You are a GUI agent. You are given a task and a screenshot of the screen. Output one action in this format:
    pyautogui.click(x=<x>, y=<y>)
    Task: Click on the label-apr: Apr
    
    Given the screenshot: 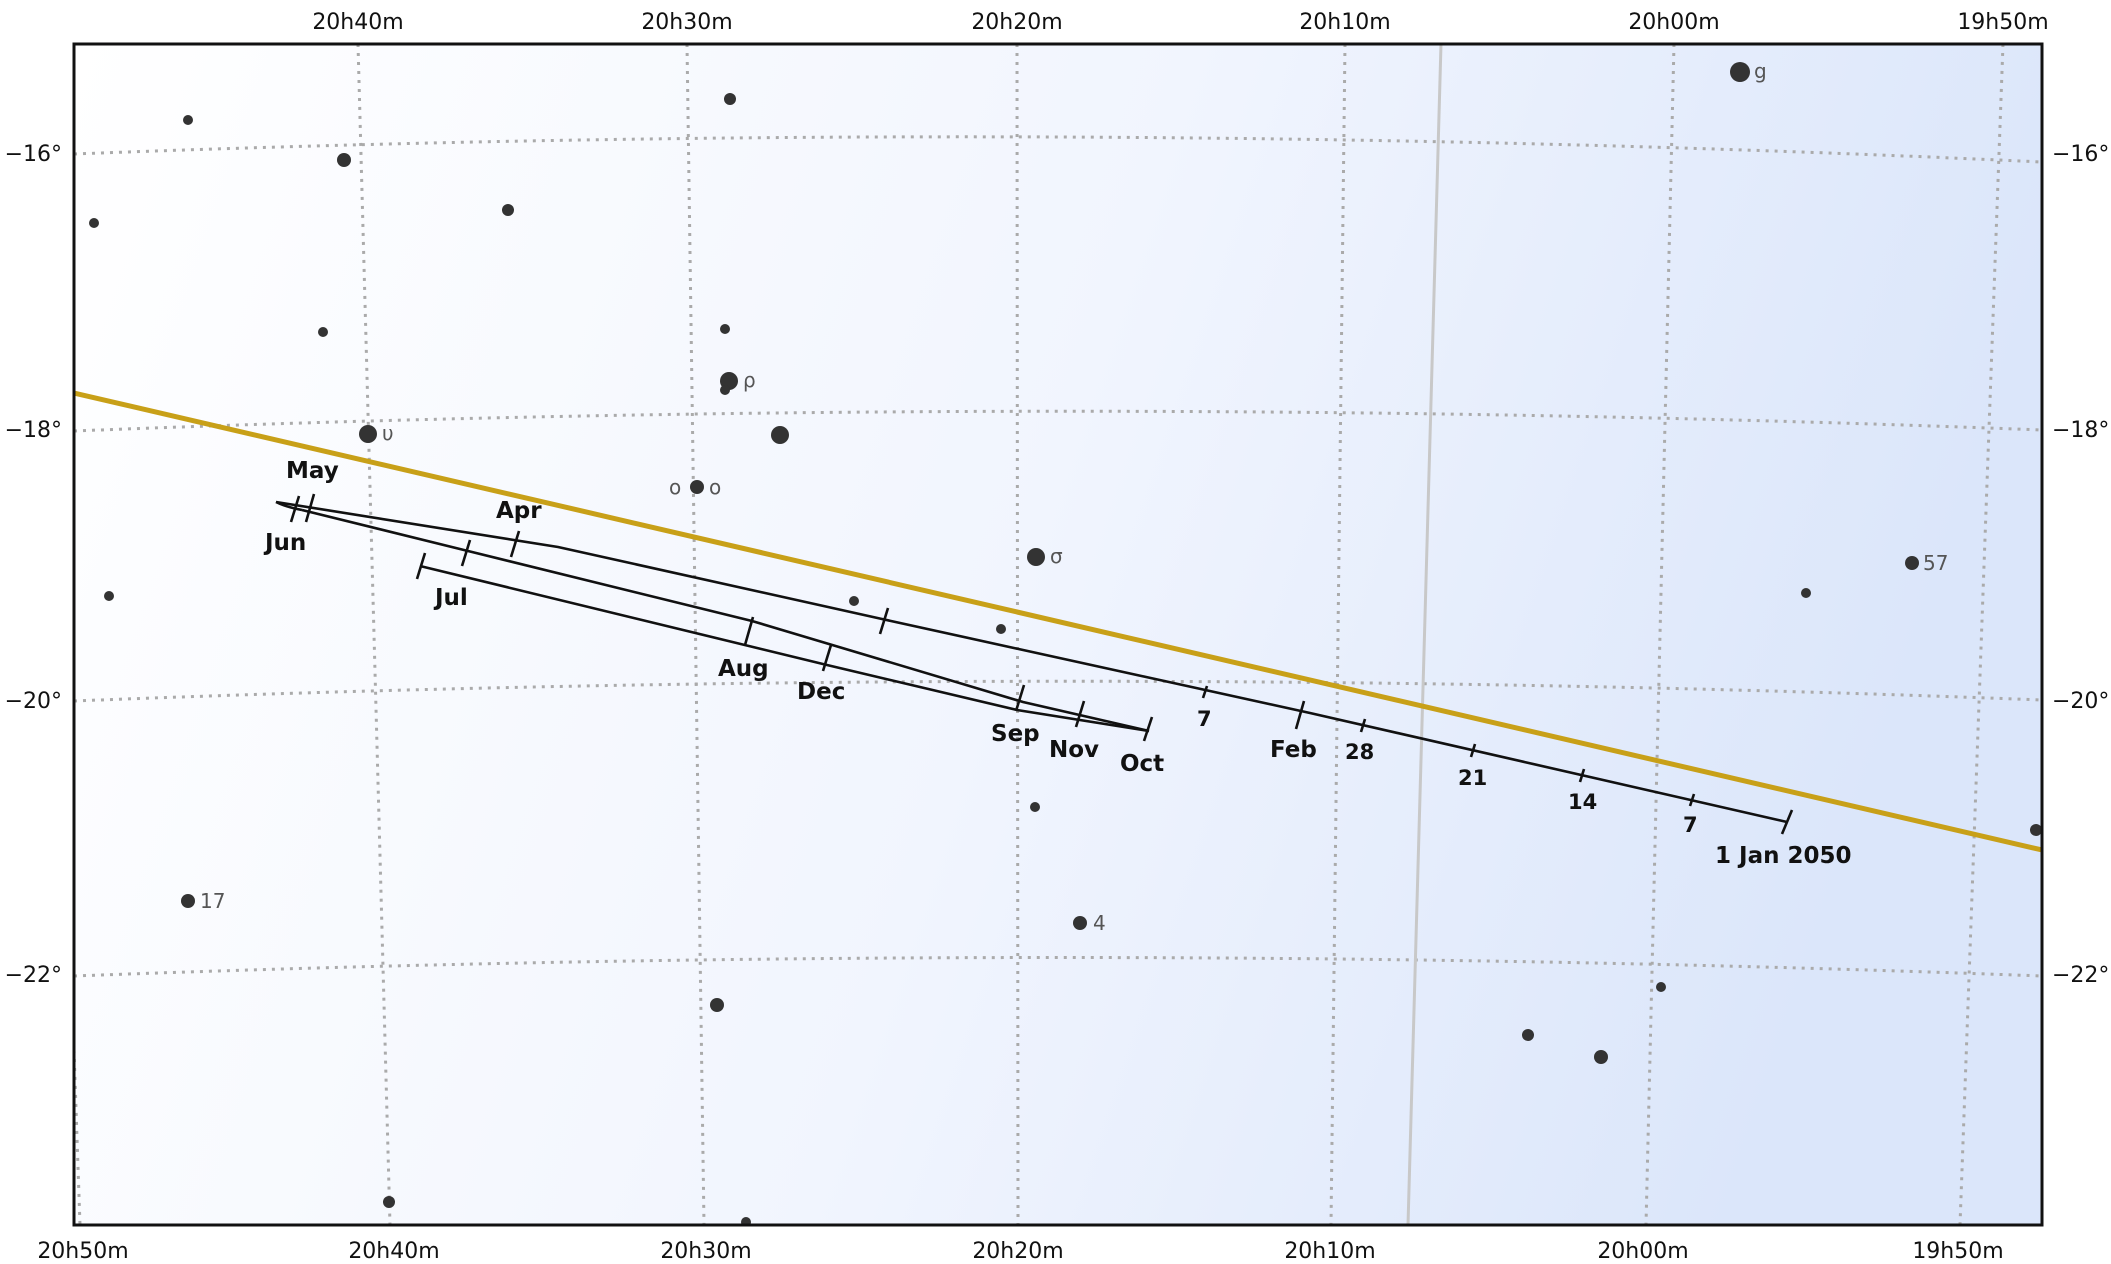 What is the action you would take?
    pyautogui.click(x=519, y=511)
    